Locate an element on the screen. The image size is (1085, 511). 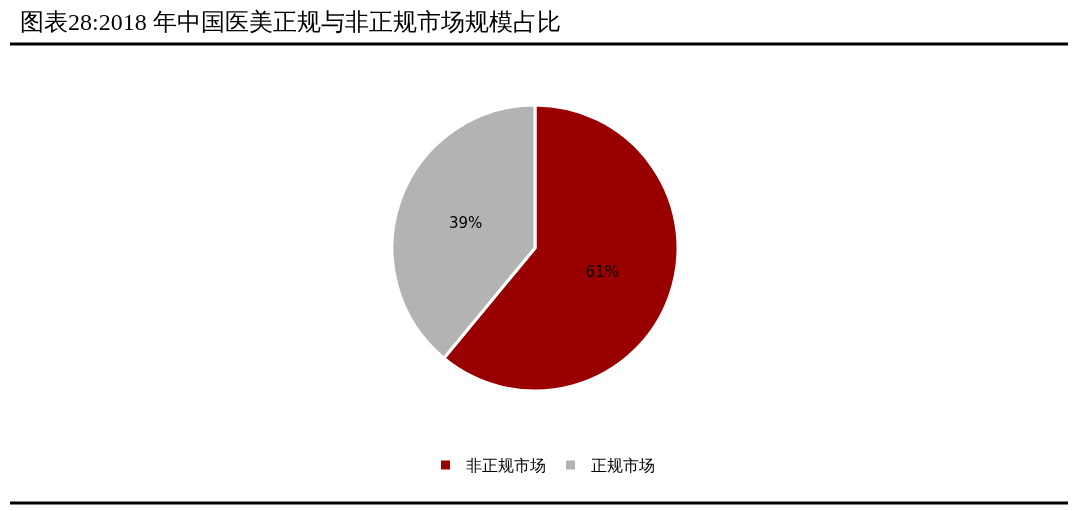
data-label: 61% is located at coordinates (602, 272).